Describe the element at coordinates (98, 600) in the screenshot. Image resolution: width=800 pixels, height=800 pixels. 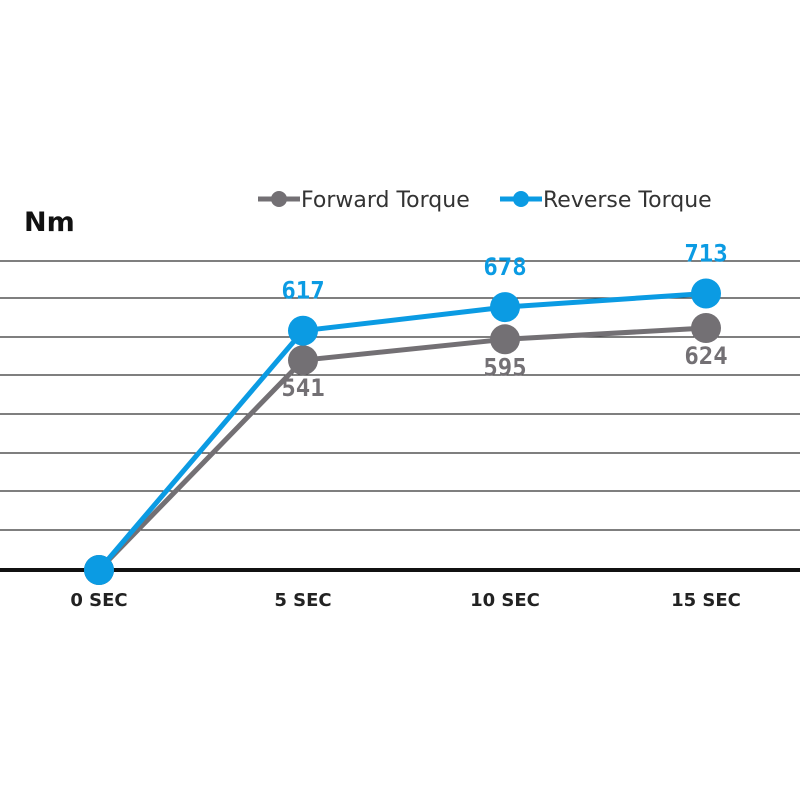
I see `x-tick-label-0: 0 SEC` at that location.